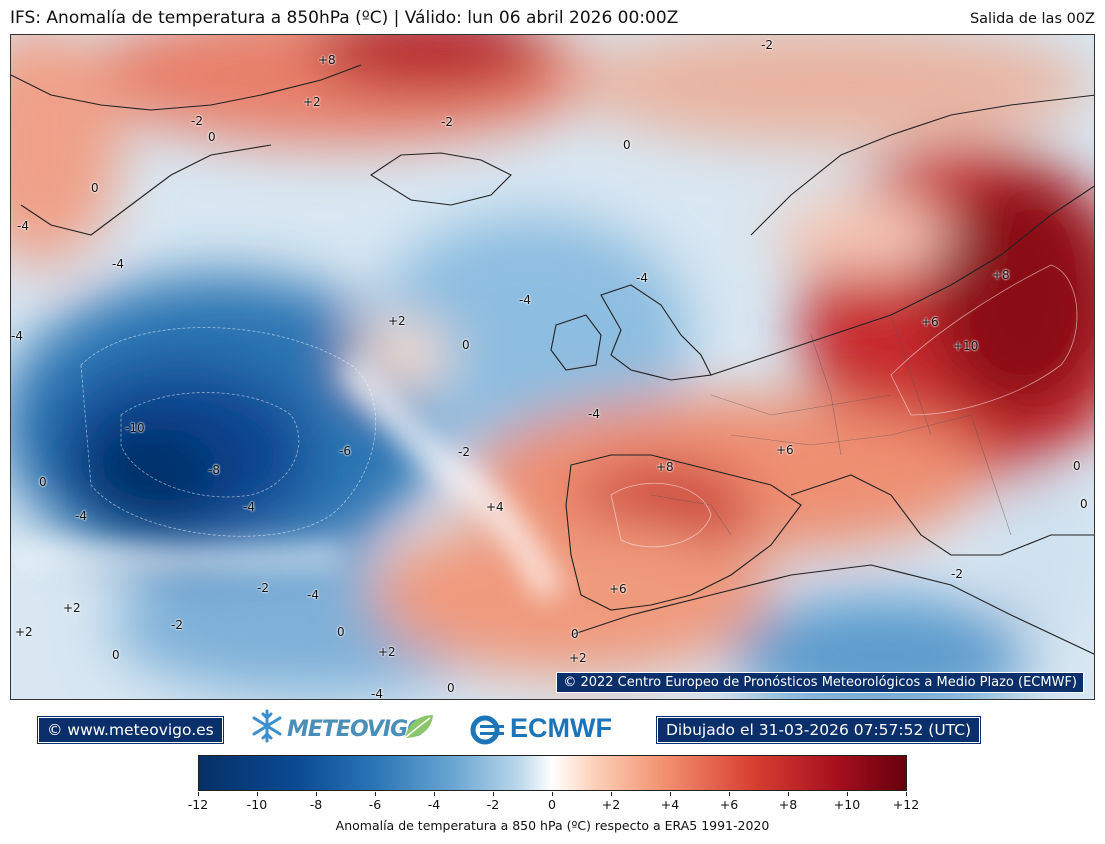  Describe the element at coordinates (198, 804) in the screenshot. I see `colorbar-tick-label: -12` at that location.